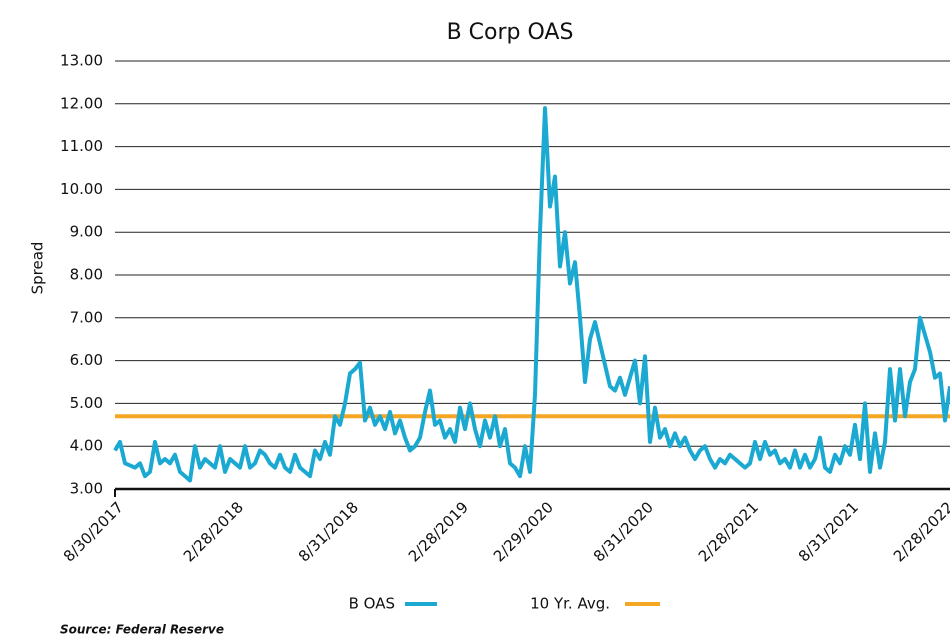 The width and height of the screenshot is (950, 644). I want to click on x-tick-label: 2/28/2019, so click(438, 531).